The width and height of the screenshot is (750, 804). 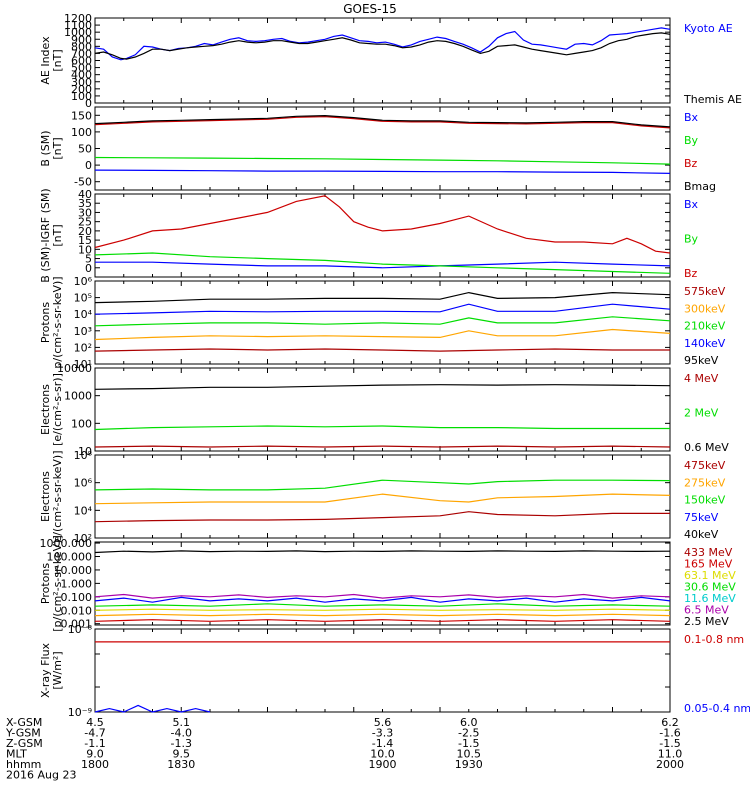 What do you see at coordinates (23, 733) in the screenshot?
I see `x-row-label: Y-GSM` at bounding box center [23, 733].